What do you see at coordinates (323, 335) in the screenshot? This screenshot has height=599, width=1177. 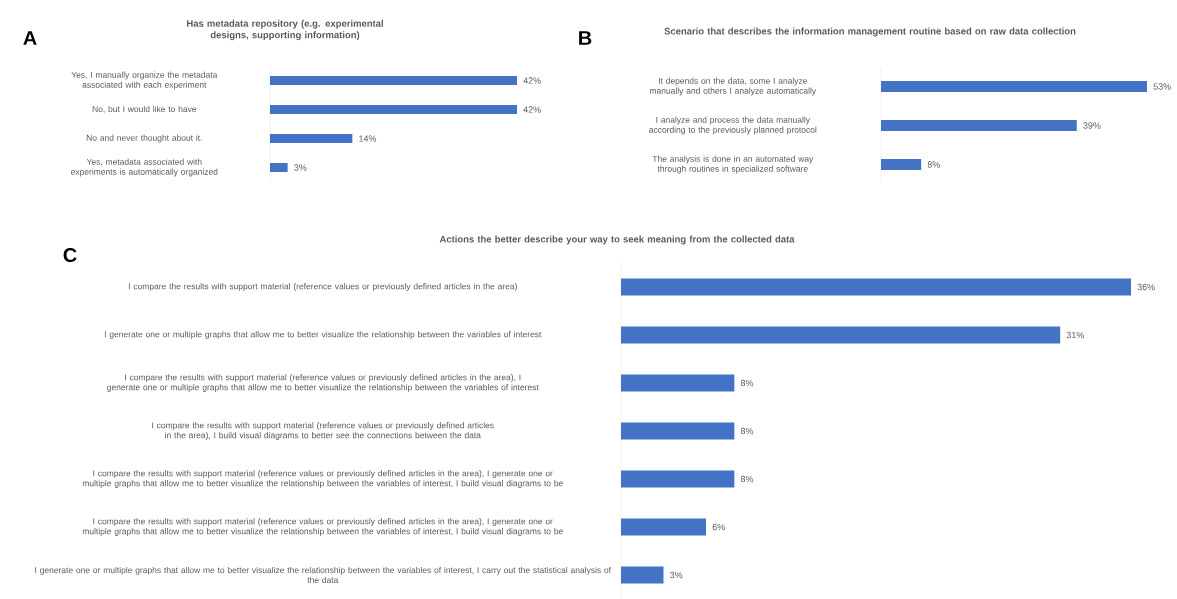 I see `y-tick-label: I generate one or multiple graphs that allow me to better visualize the relationship between the variables of interest` at bounding box center [323, 335].